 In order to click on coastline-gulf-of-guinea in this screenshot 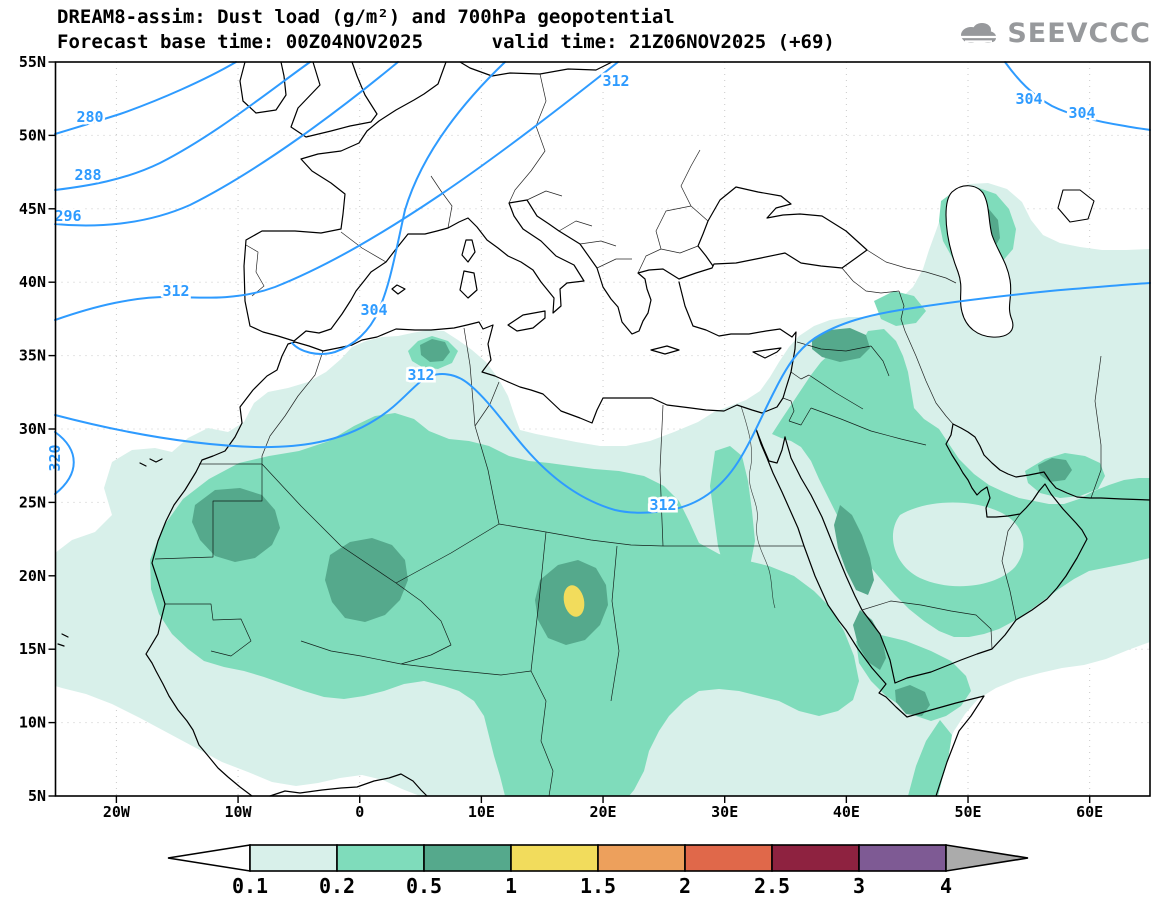, I will do `click(348, 785)`.